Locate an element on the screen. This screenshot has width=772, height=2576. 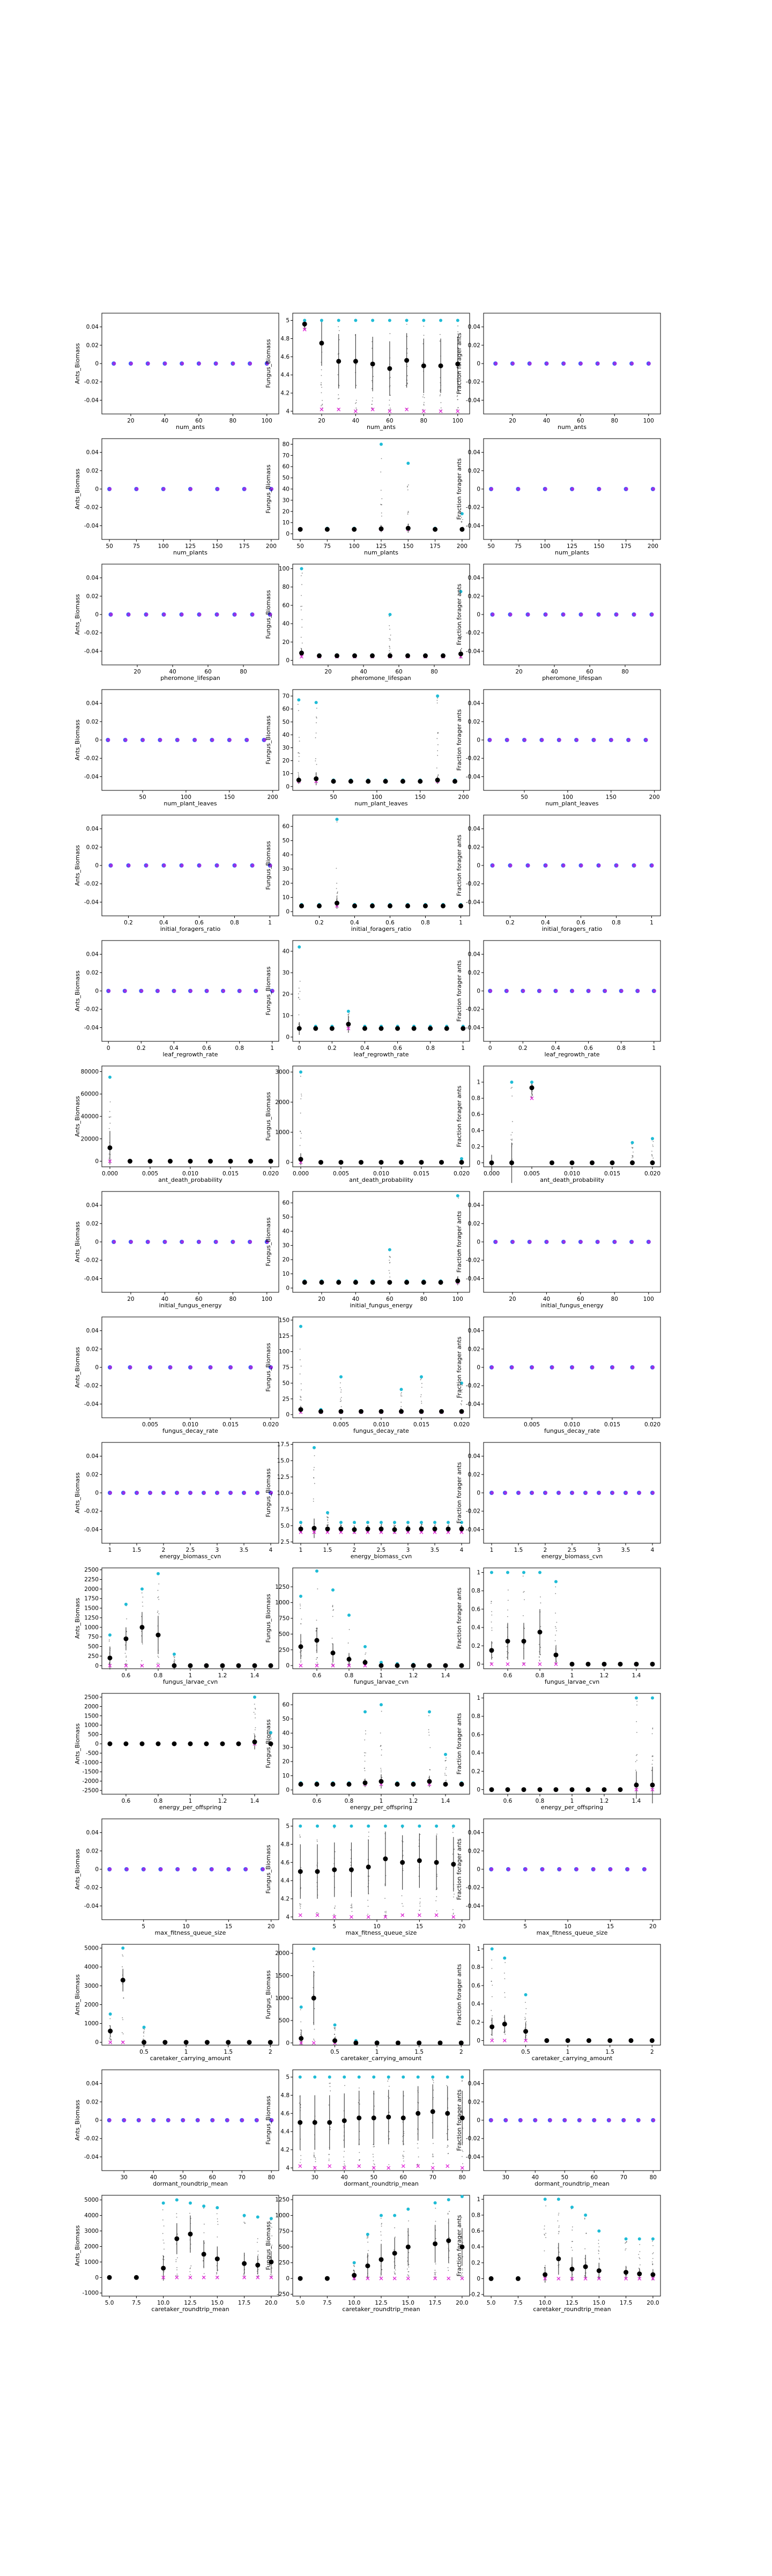
y-tick-label: 80 is located at coordinates (286, 444).